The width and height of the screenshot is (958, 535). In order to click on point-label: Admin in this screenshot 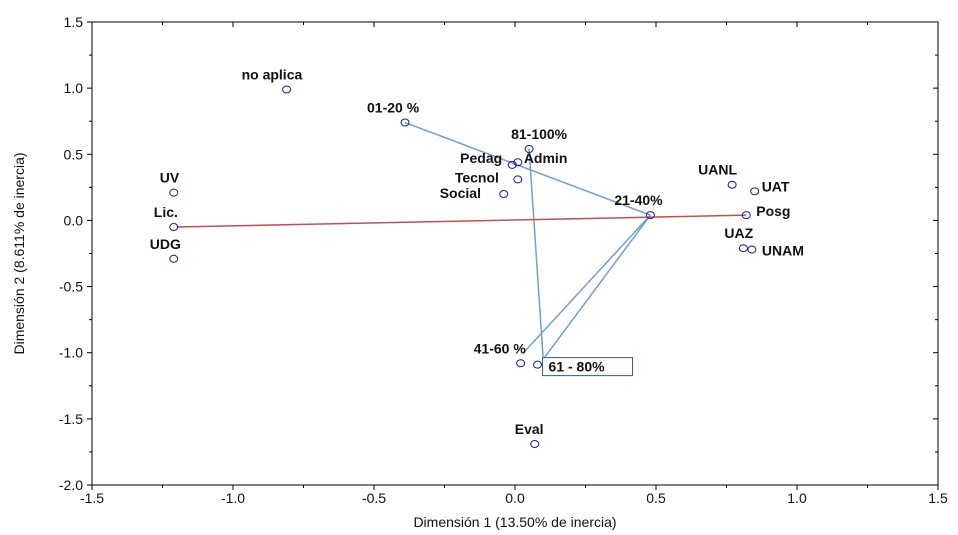, I will do `click(546, 158)`.